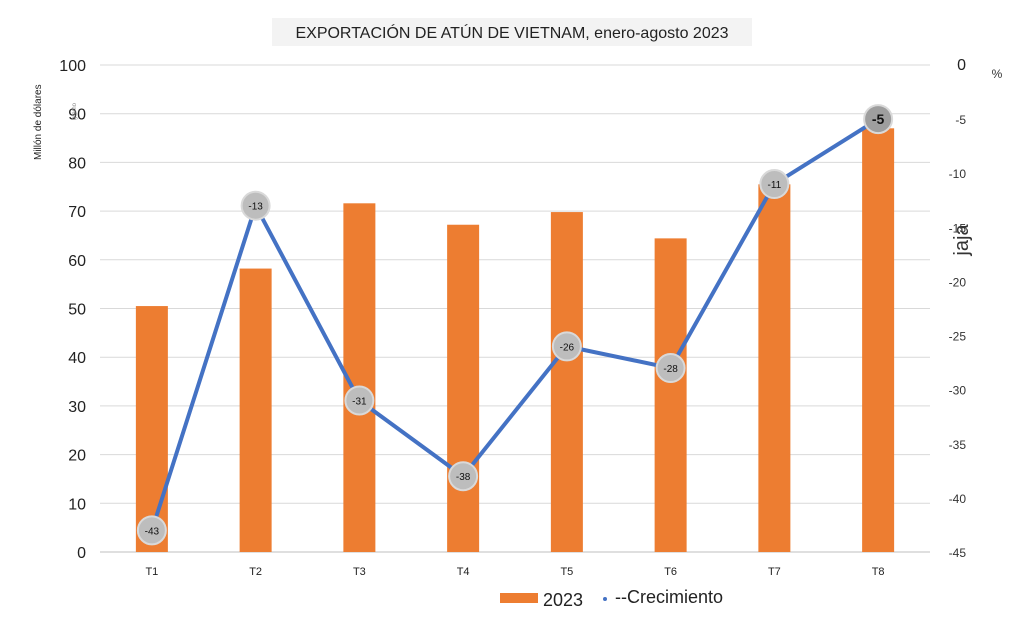 This screenshot has width=1024, height=640. I want to click on bar-T8, so click(878, 340).